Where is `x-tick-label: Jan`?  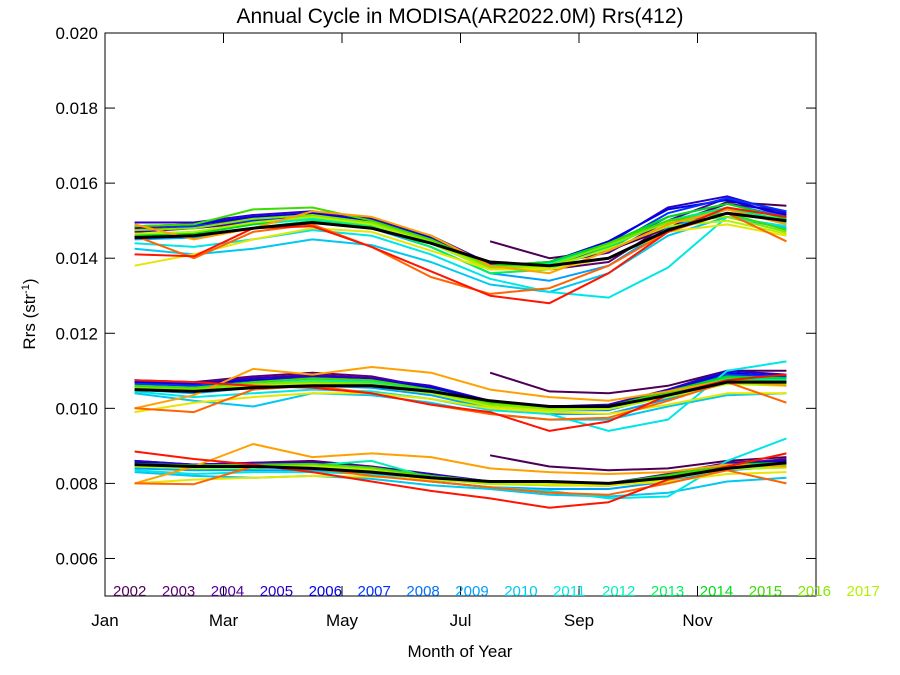
x-tick-label: Jan is located at coordinates (104, 620).